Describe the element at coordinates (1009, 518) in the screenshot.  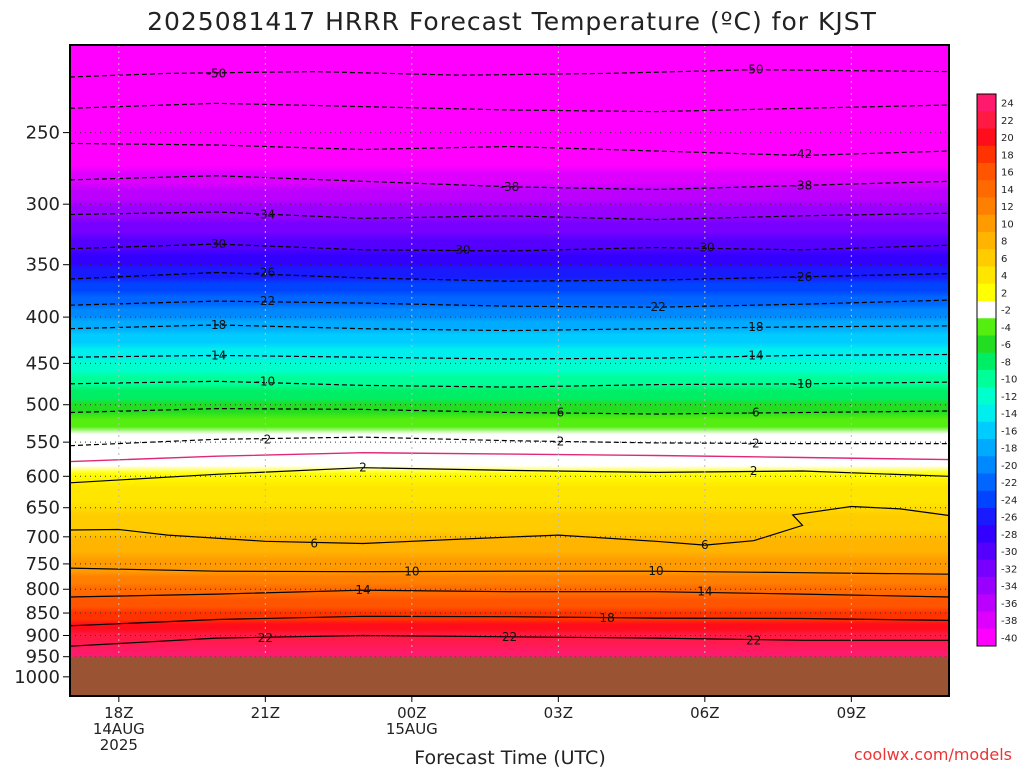
I see `colorbar-label: -26` at that location.